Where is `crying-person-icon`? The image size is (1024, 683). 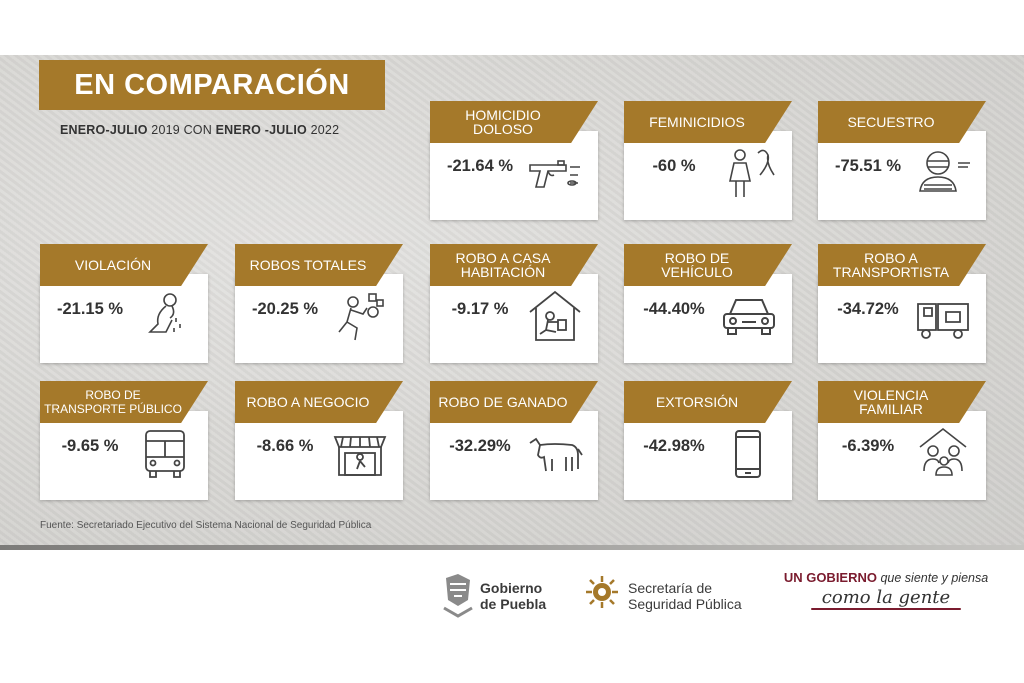 crying-person-icon is located at coordinates (165, 317).